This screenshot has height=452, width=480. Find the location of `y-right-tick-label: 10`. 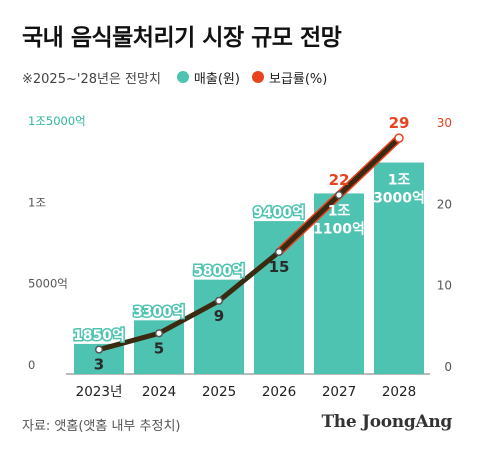

y-right-tick-label: 10 is located at coordinates (444, 286).